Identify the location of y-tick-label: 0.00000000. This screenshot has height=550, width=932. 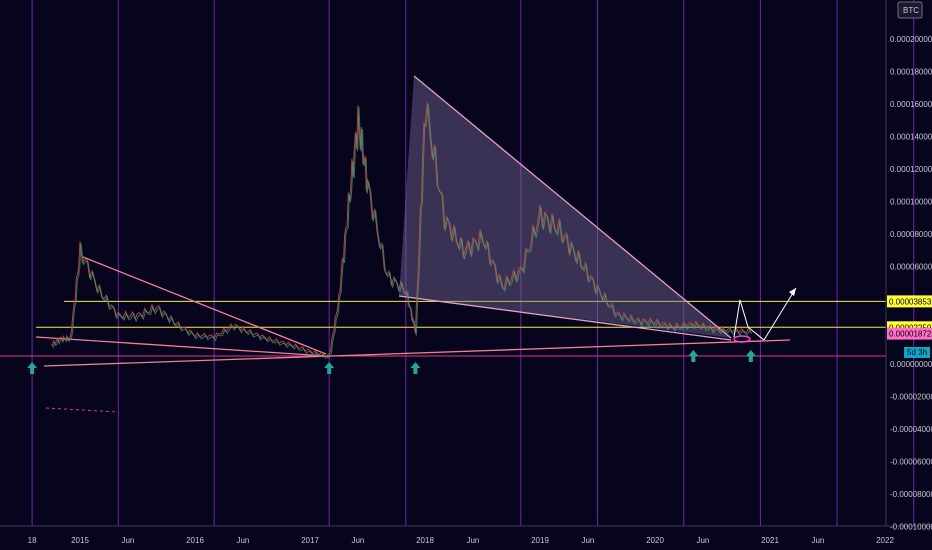
(911, 364).